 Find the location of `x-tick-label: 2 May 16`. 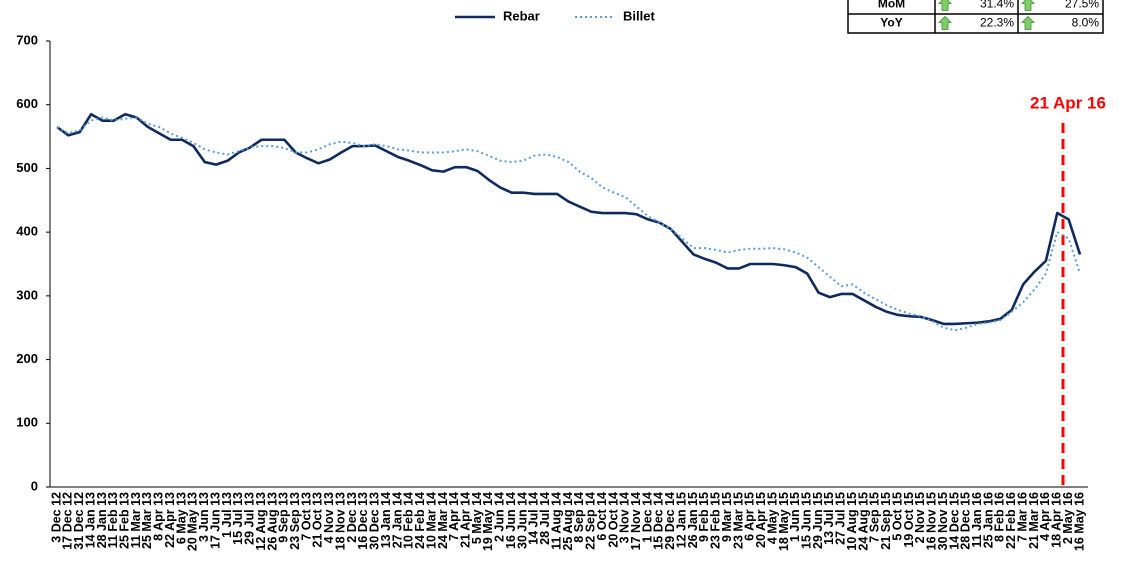

x-tick-label: 2 May 16 is located at coordinates (1068, 518).